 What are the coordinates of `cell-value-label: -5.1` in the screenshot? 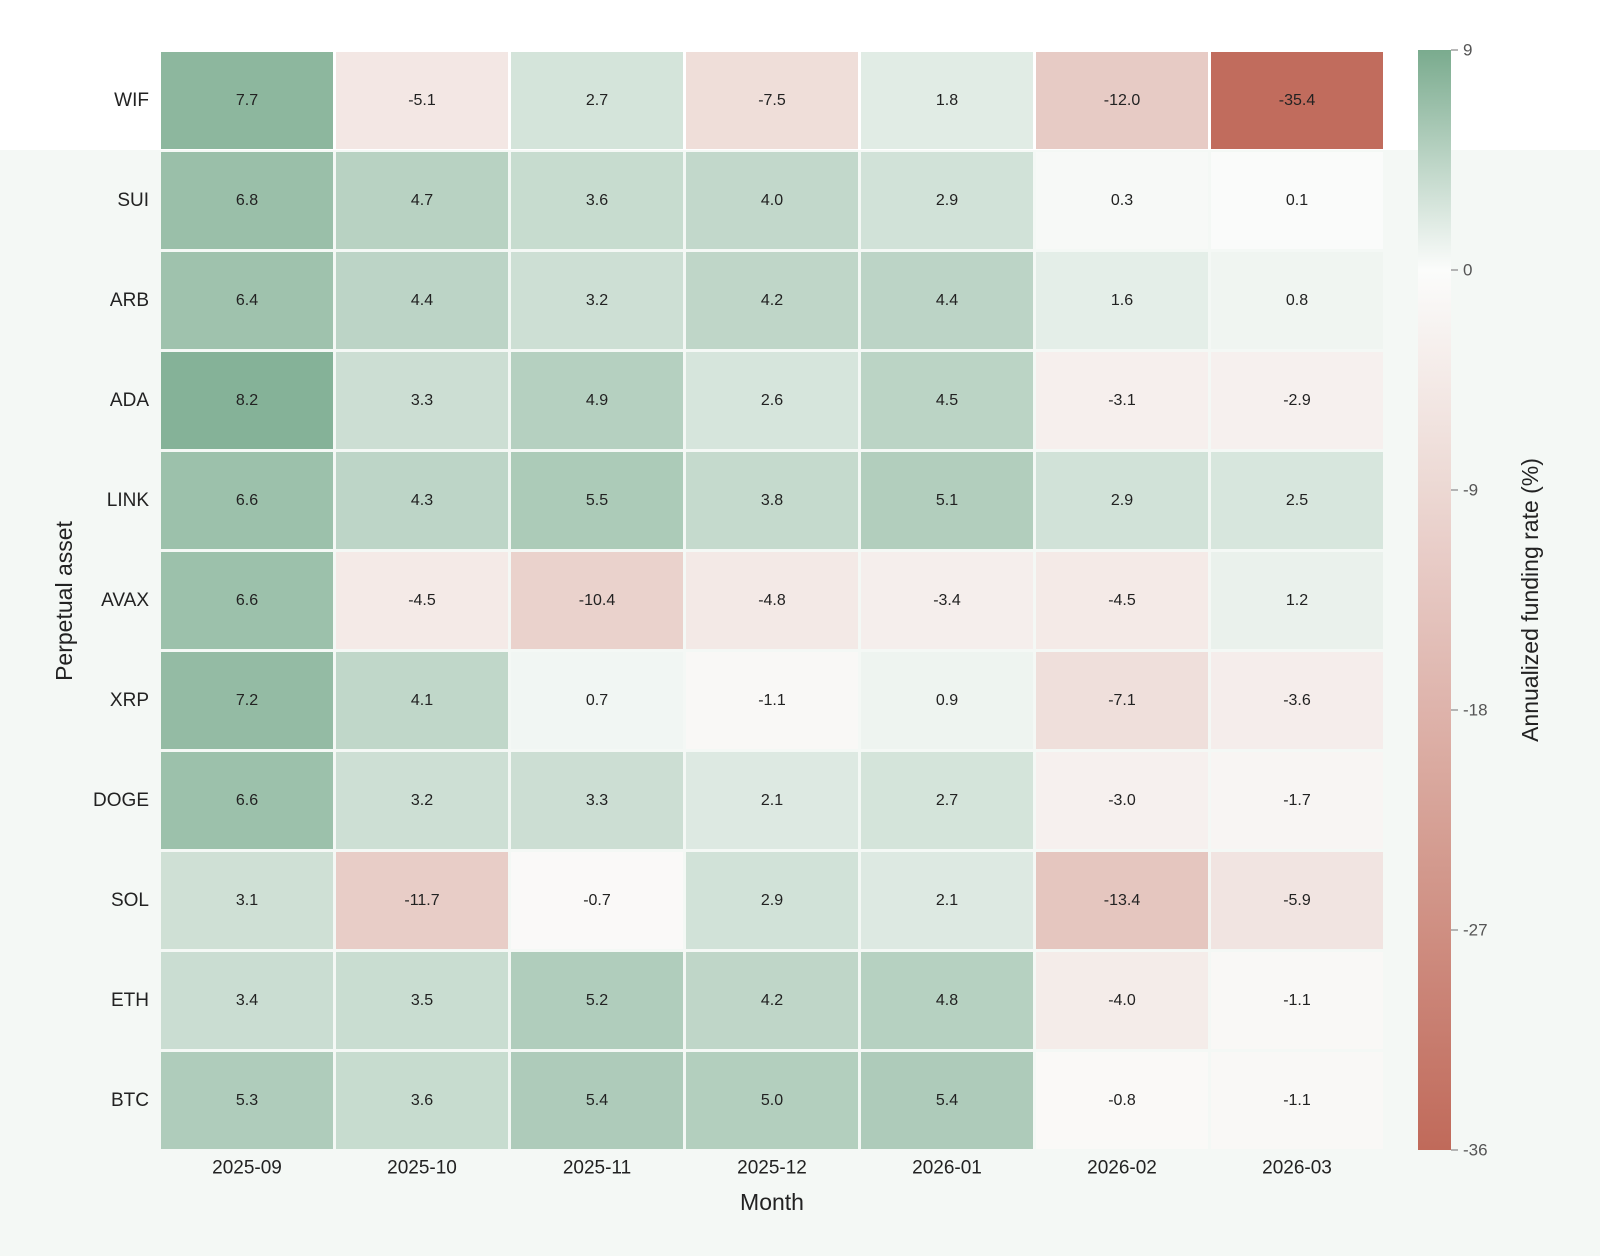 It's located at (422, 100).